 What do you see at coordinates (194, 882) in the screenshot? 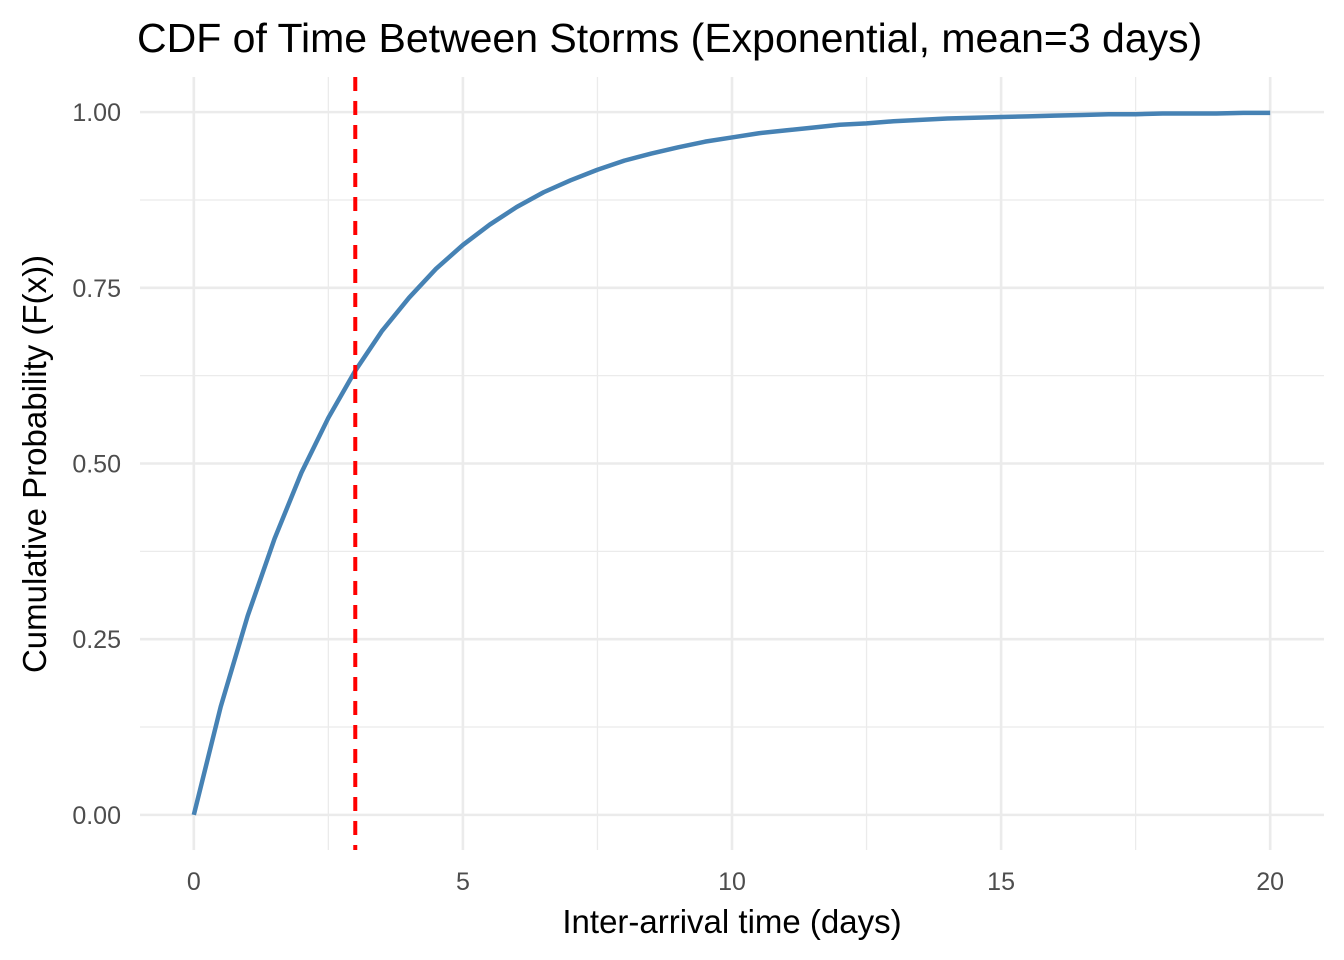
I see `x-tick-label: 0` at bounding box center [194, 882].